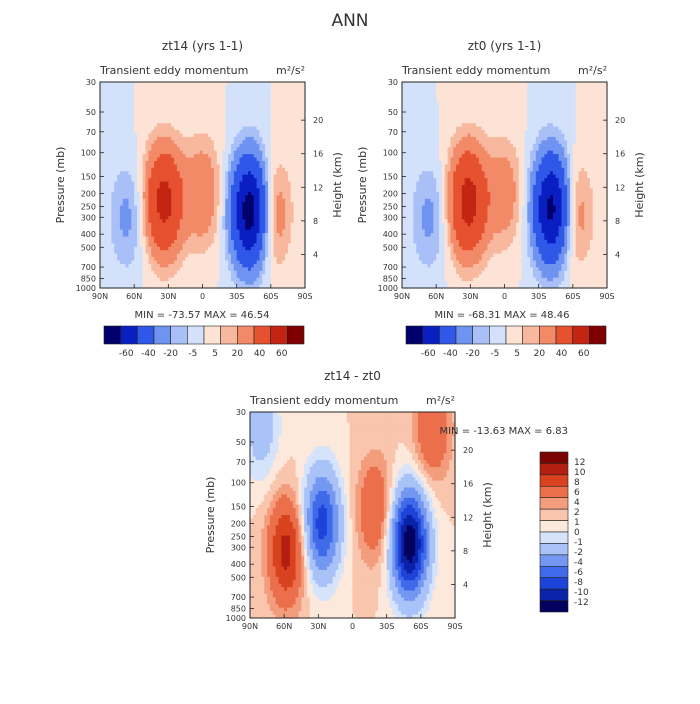  What do you see at coordinates (168, 296) in the screenshot?
I see `x-tick-label: 30N` at bounding box center [168, 296].